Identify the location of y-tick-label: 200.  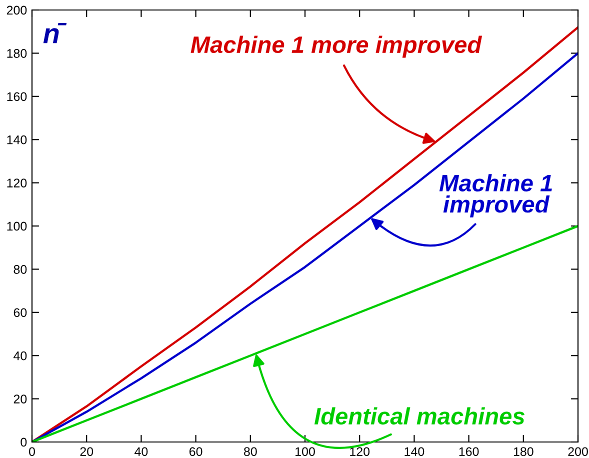
(16, 10).